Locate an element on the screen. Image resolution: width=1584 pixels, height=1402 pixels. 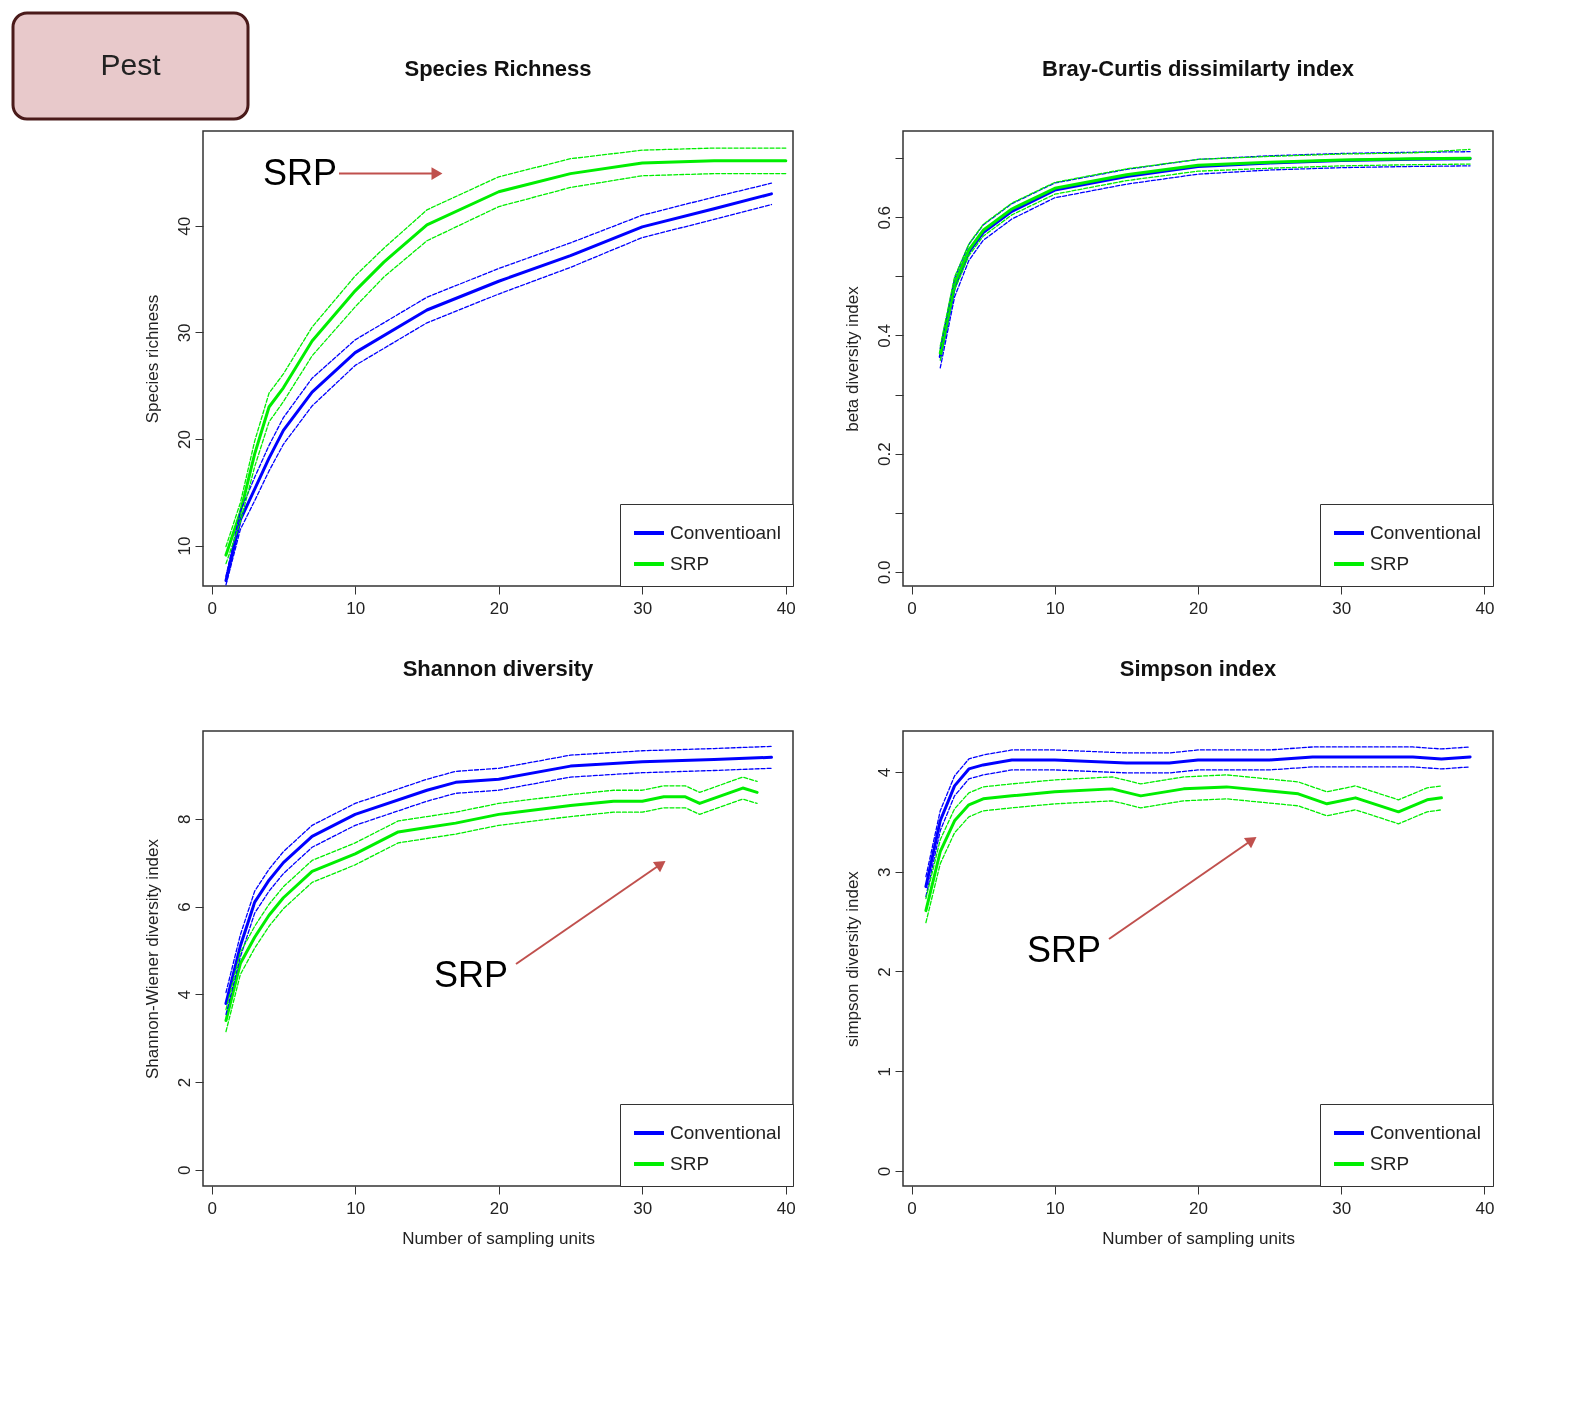
y-axis-title: beta diversity index is located at coordinates (852, 358).